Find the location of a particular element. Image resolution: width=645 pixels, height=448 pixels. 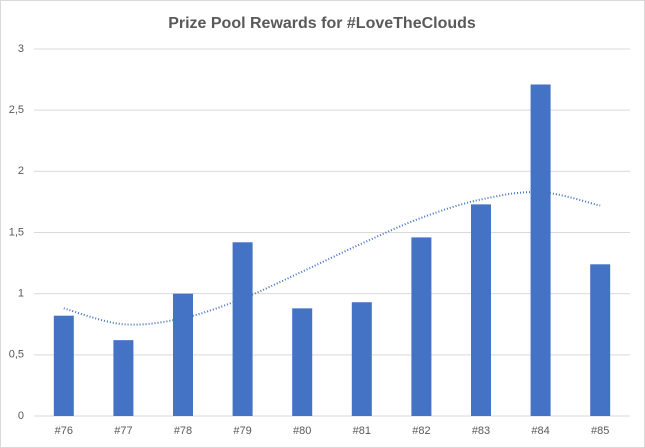

y-tick-label: 3 is located at coordinates (21, 49).